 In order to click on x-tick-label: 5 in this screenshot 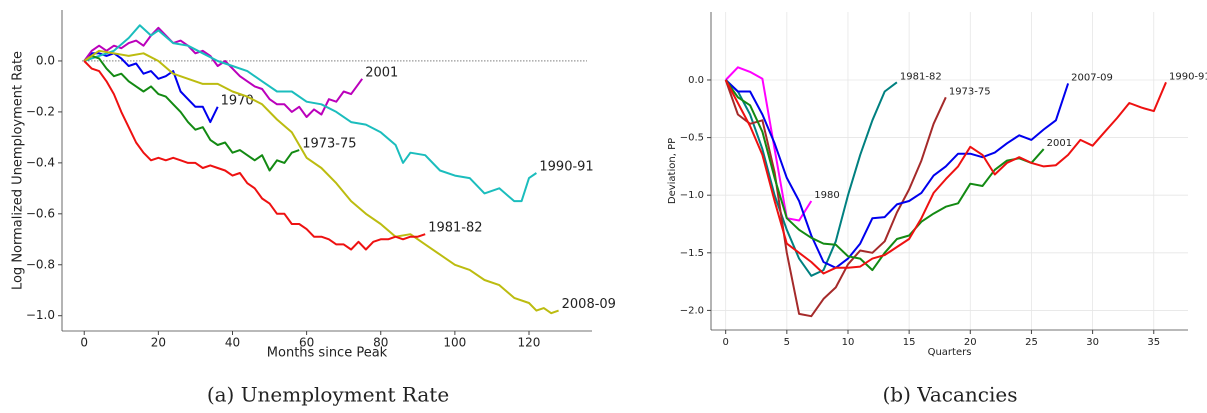, I will do `click(787, 342)`.